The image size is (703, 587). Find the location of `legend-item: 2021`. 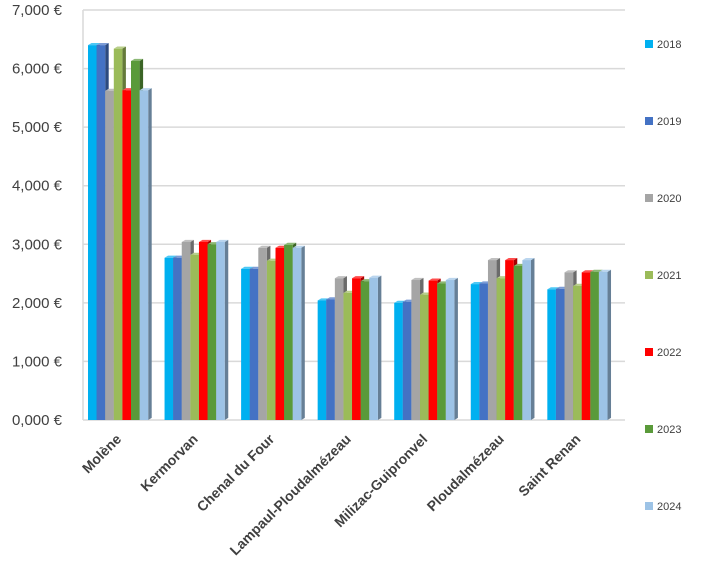

legend-item: 2021 is located at coordinates (663, 276).